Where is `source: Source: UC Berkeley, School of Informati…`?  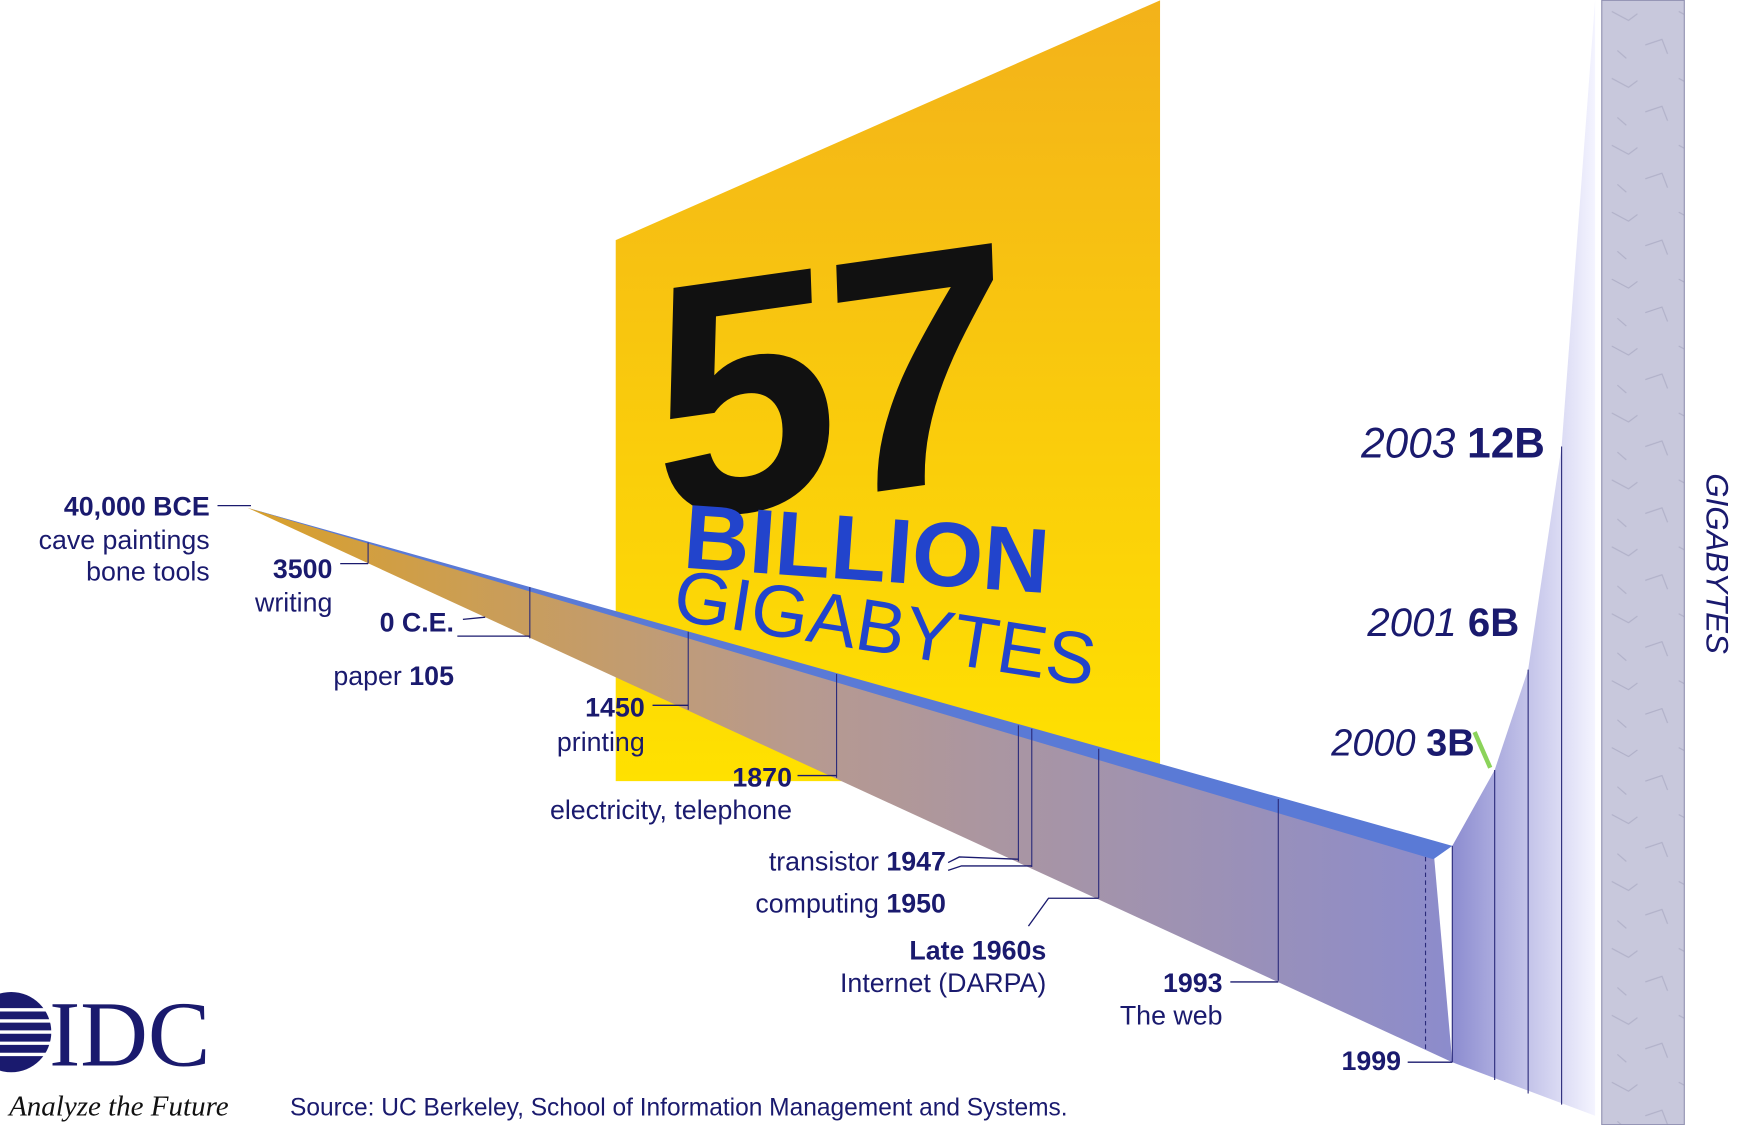 source: Source: UC Berkeley, School of Informati… is located at coordinates (679, 1108).